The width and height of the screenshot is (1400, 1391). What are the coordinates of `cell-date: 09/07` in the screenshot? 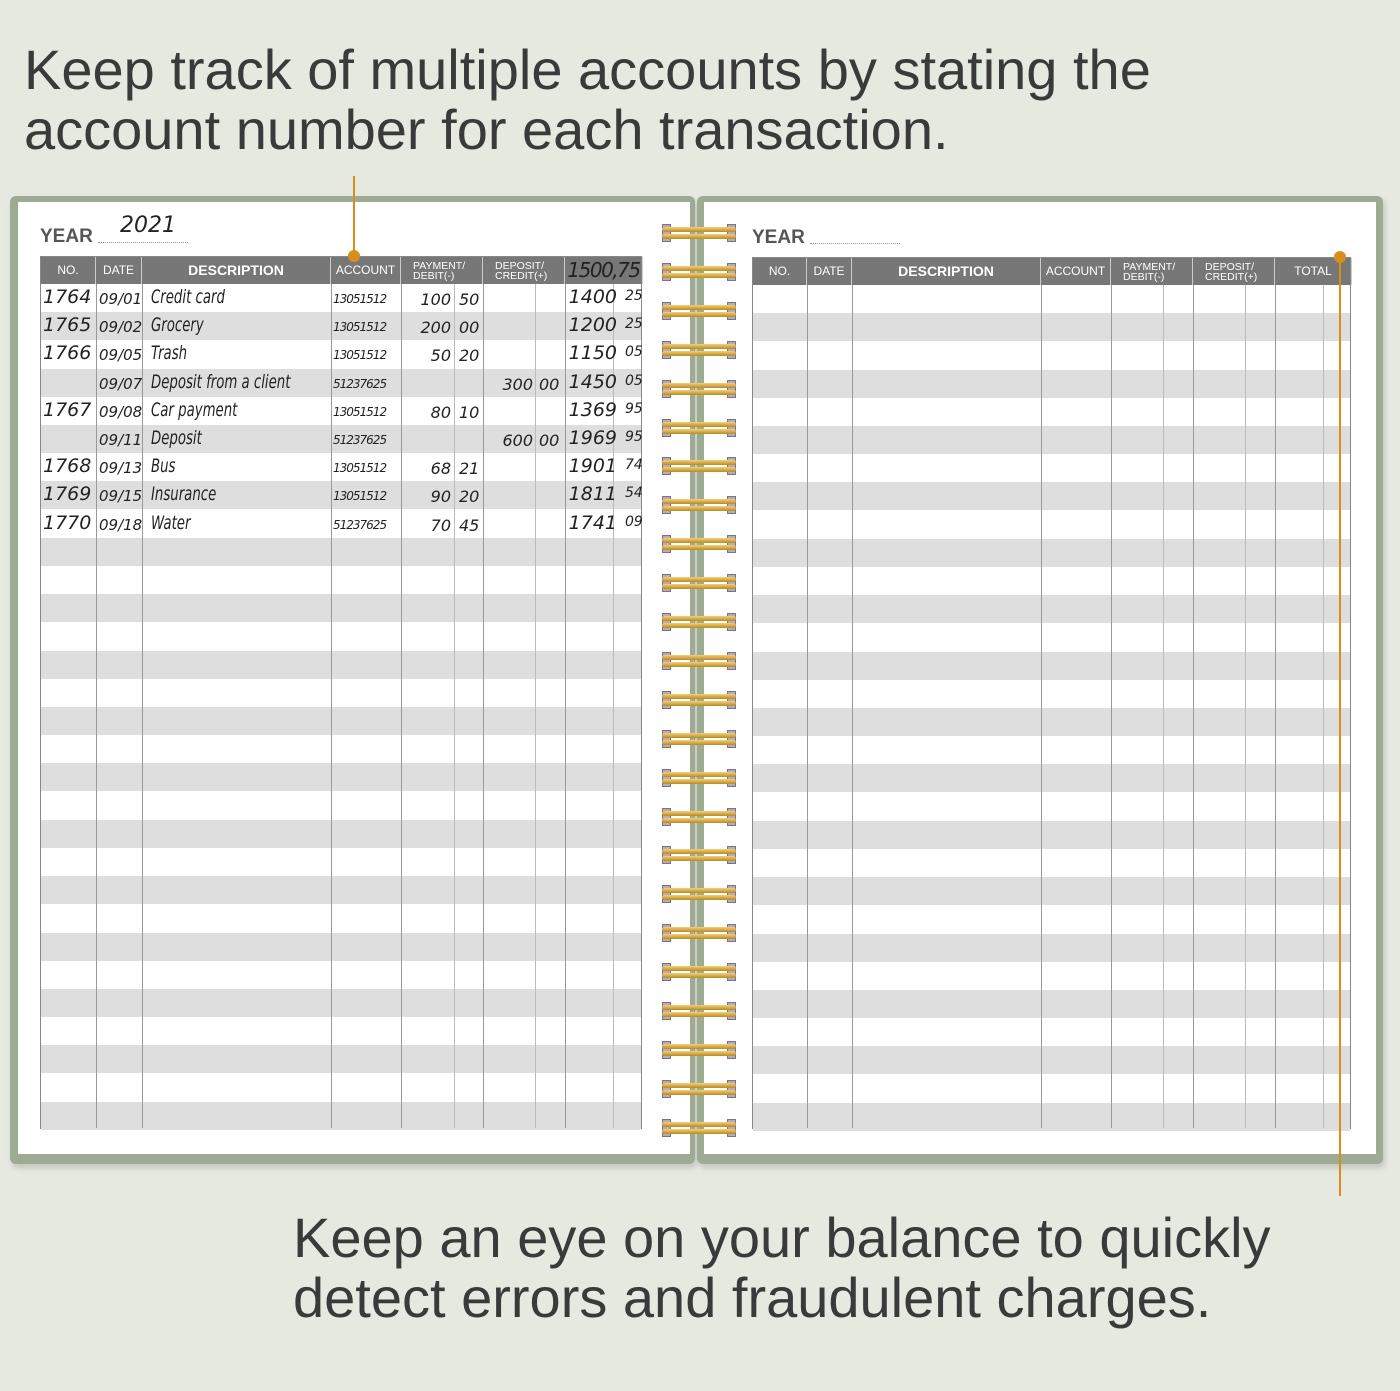 It's located at (121, 383).